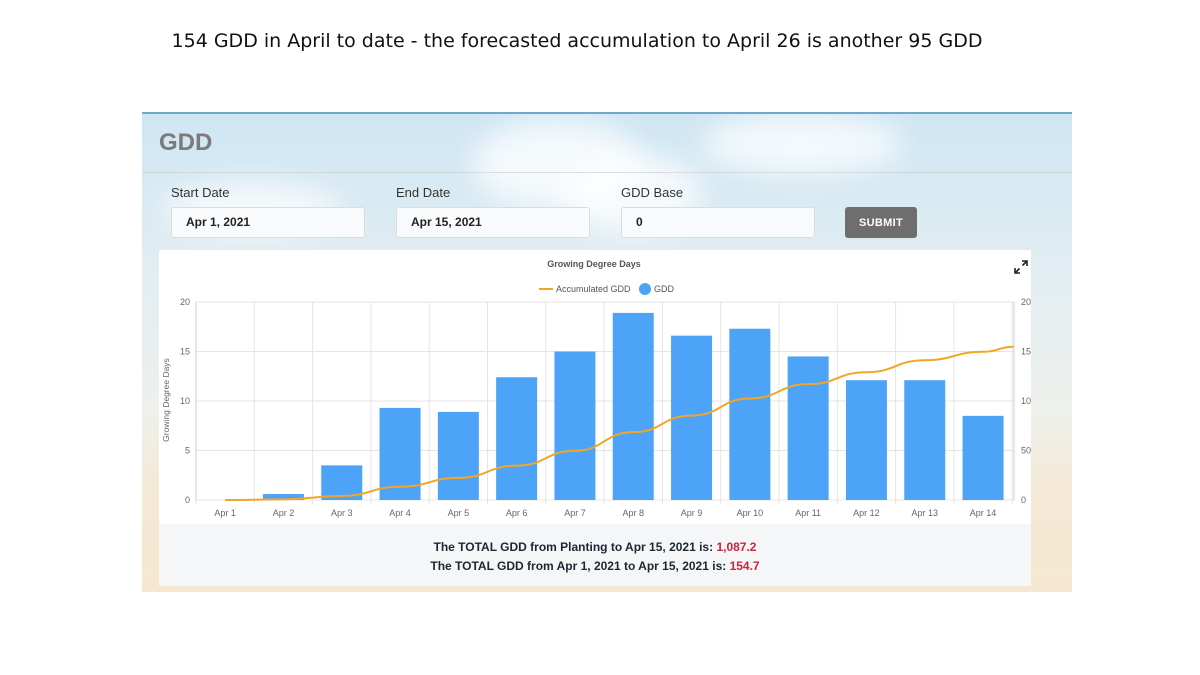 The image size is (1200, 675). I want to click on y2-tick-label: 0, so click(1023, 500).